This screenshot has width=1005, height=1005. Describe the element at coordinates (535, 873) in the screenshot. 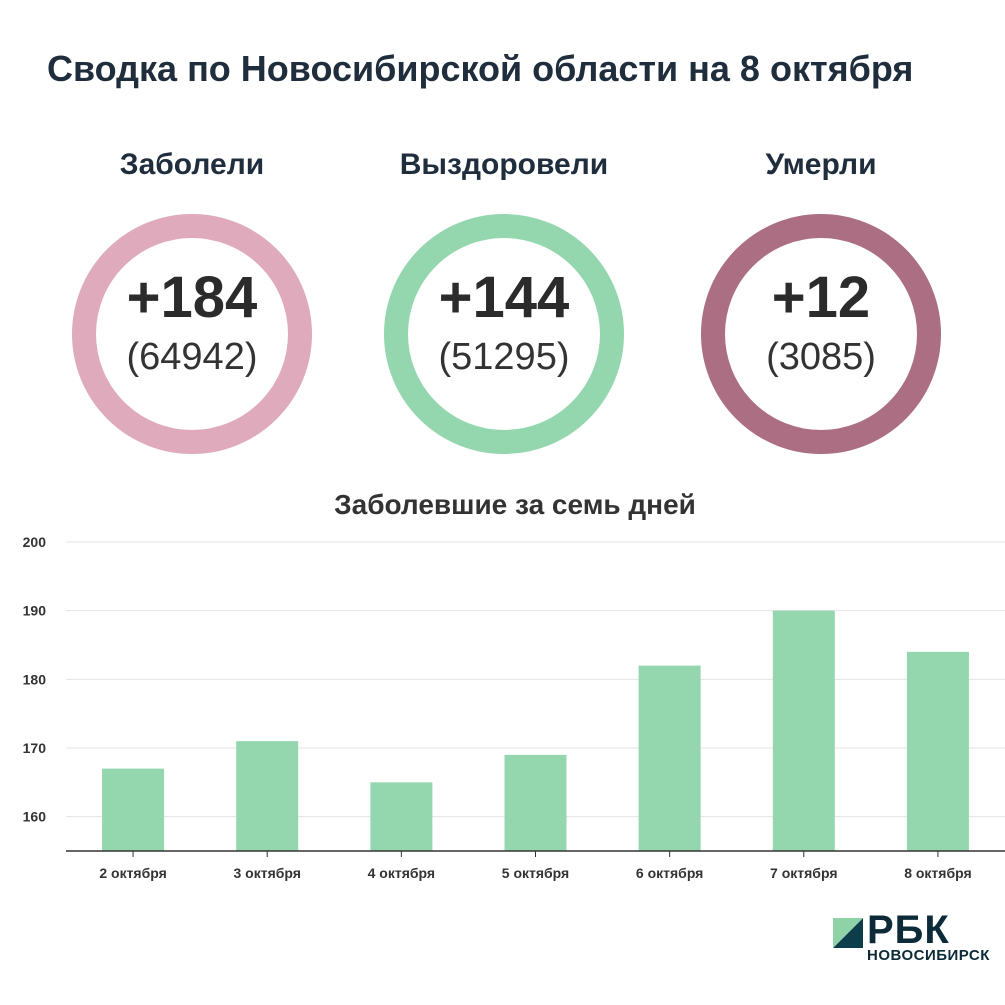

I see `x-tick-label: 5 октября` at that location.